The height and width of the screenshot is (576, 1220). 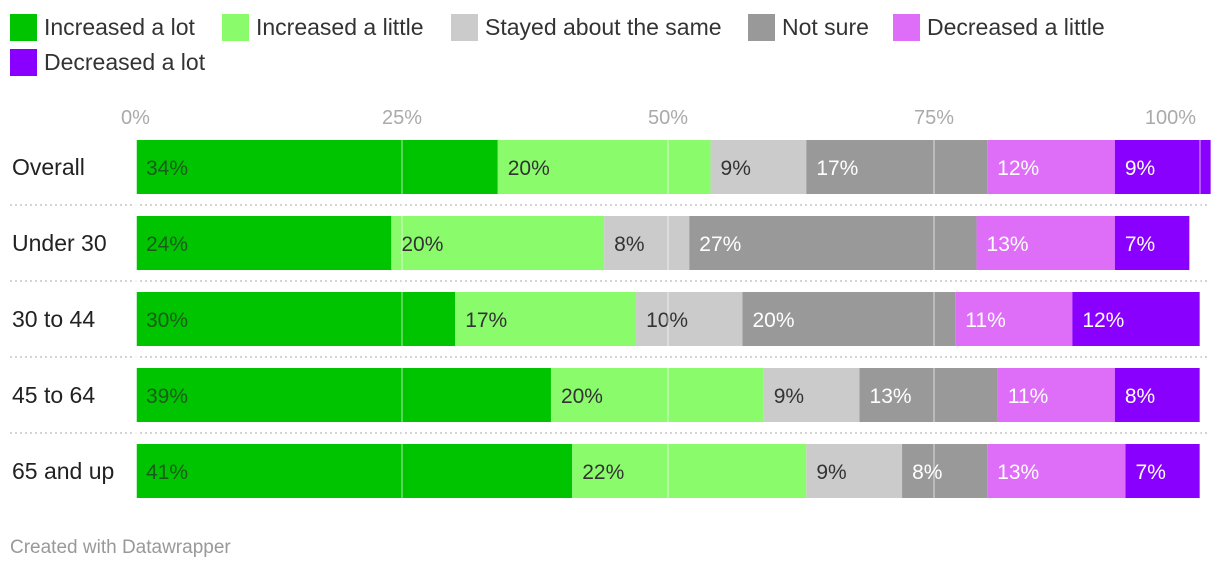 What do you see at coordinates (340, 26) in the screenshot?
I see `legend-label: Increased a little` at bounding box center [340, 26].